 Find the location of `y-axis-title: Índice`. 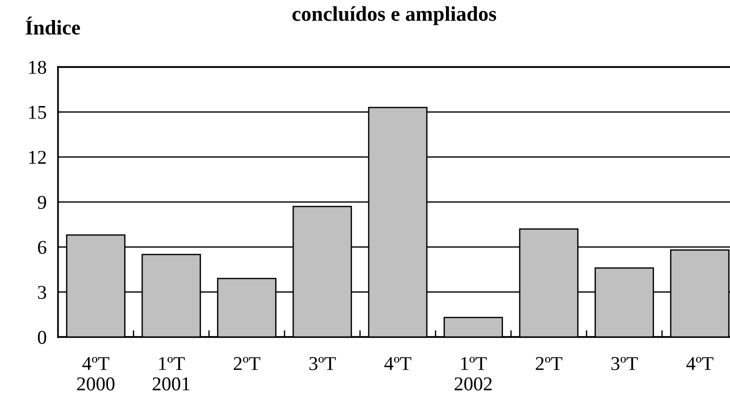

y-axis-title: Índice is located at coordinates (53, 25).